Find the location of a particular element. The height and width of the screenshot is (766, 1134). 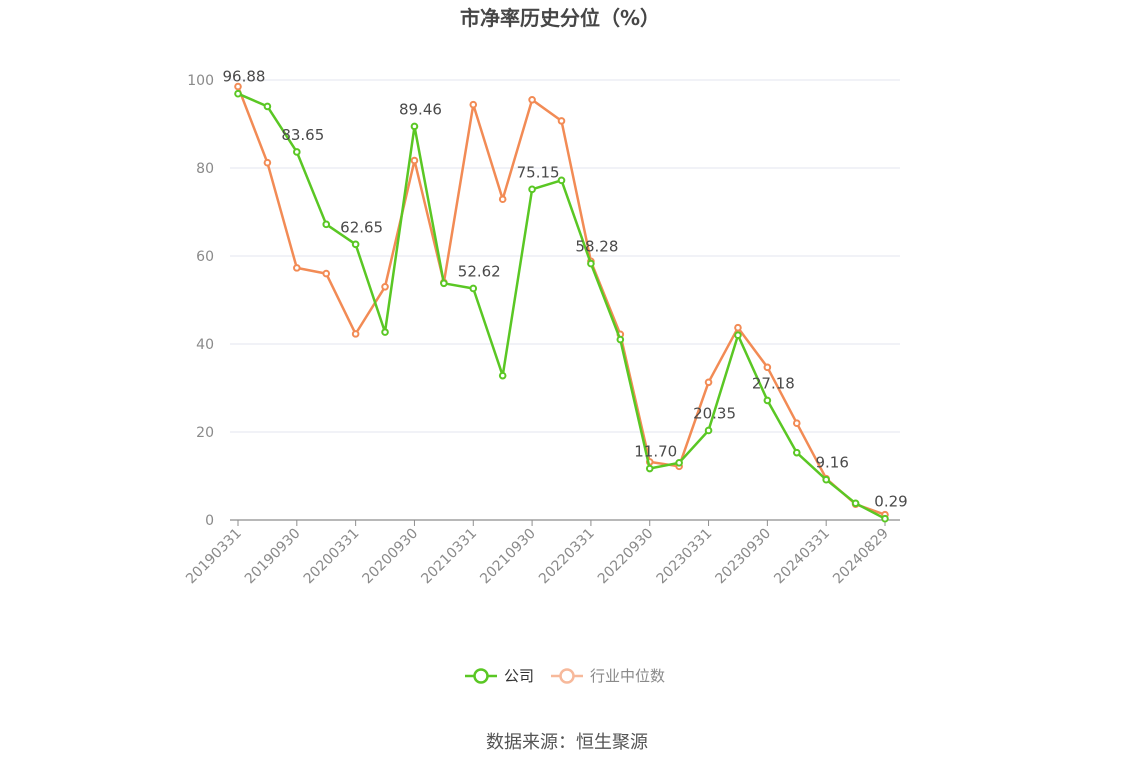

legend: 公司 行业中位数 is located at coordinates (565, 676).